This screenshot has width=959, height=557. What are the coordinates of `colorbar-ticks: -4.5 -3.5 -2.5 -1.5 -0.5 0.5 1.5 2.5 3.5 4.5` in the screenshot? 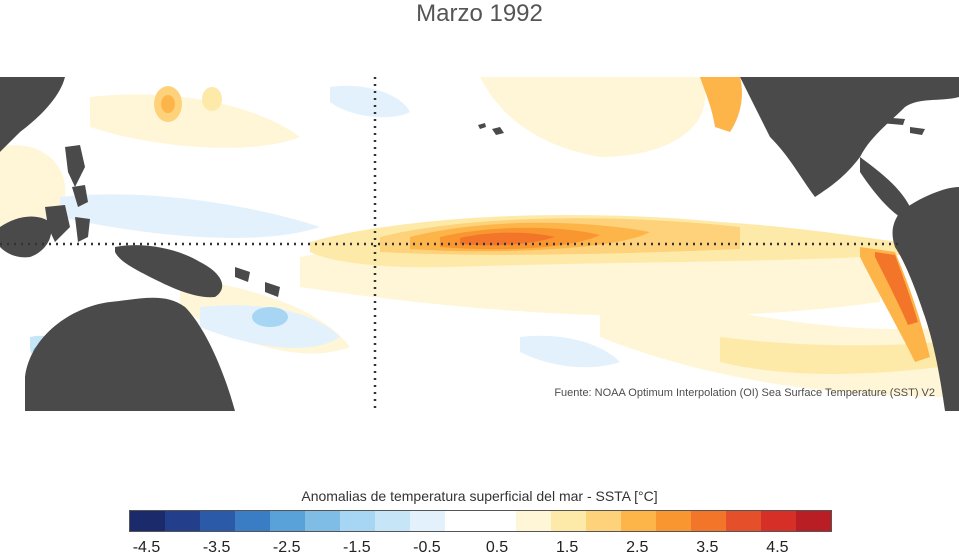 It's located at (479, 548).